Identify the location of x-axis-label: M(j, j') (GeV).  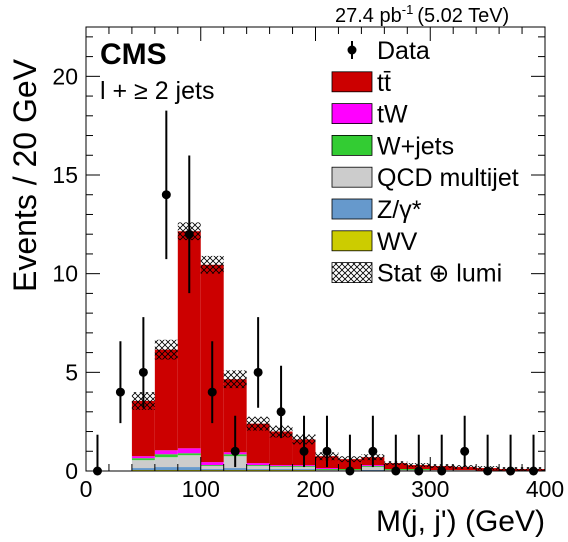
(460, 521).